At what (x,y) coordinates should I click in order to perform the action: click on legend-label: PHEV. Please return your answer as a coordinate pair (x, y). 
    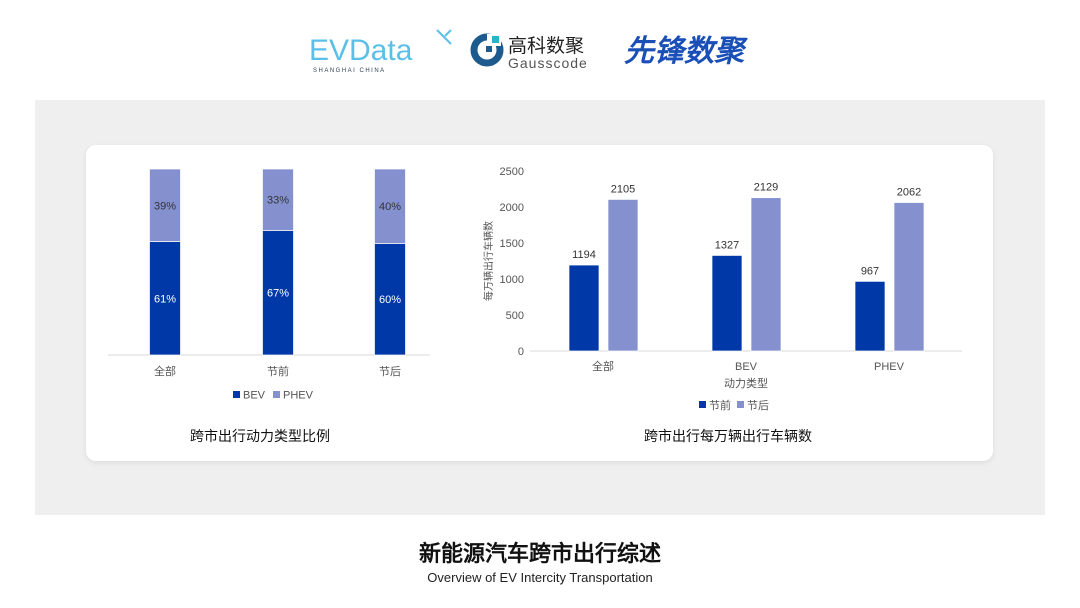
    Looking at the image, I should click on (298, 396).